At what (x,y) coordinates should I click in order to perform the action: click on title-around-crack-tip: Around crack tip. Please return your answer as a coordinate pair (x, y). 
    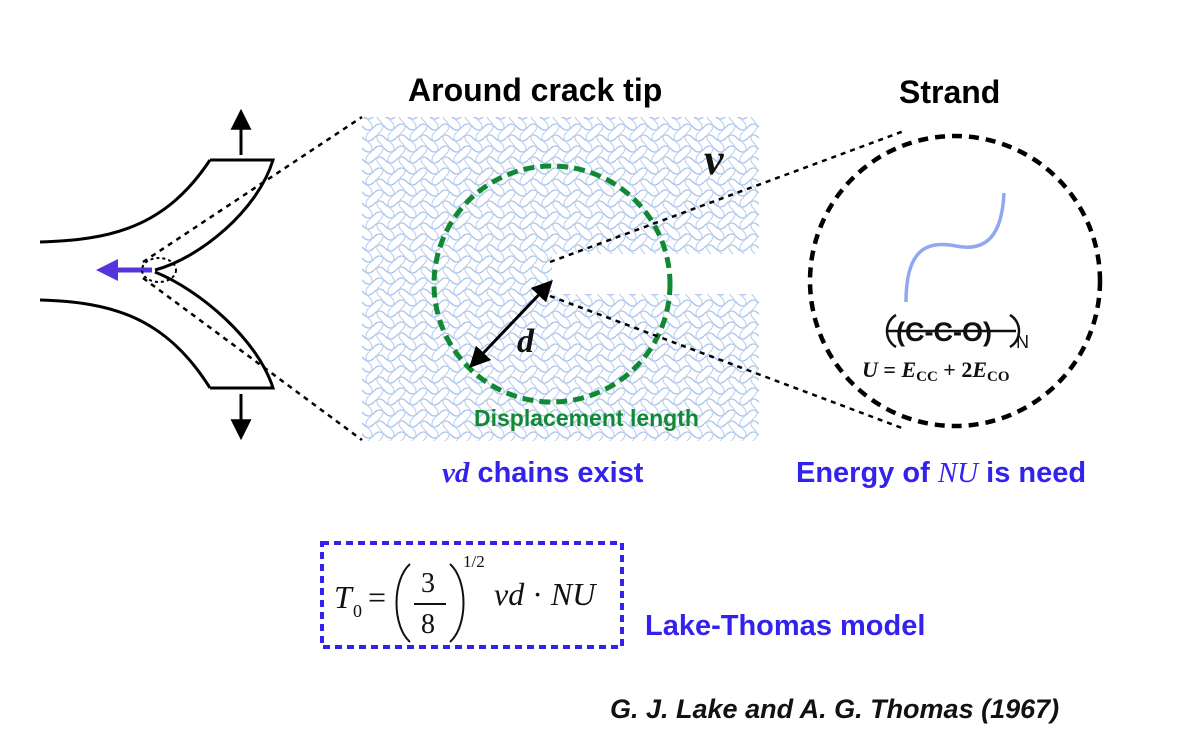
    Looking at the image, I should click on (535, 90).